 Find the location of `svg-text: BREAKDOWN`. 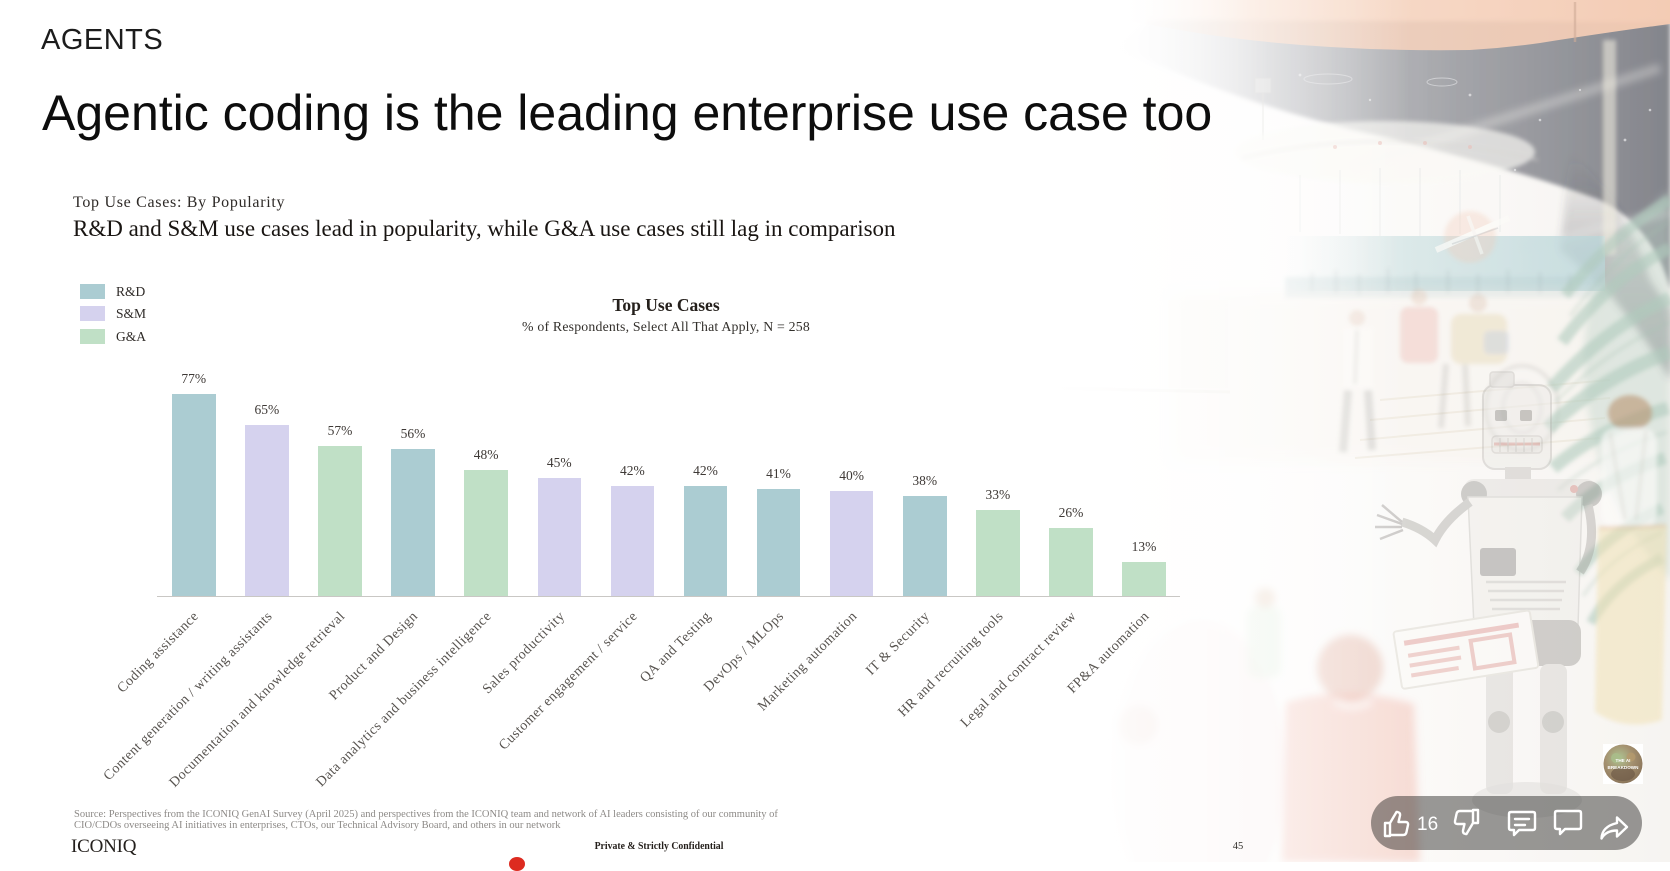

svg-text: BREAKDOWN is located at coordinates (1624, 767).